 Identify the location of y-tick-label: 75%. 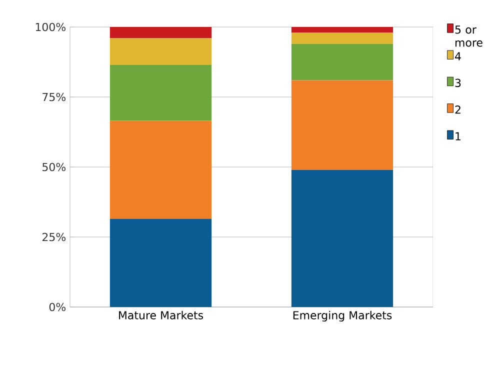
(54, 97).